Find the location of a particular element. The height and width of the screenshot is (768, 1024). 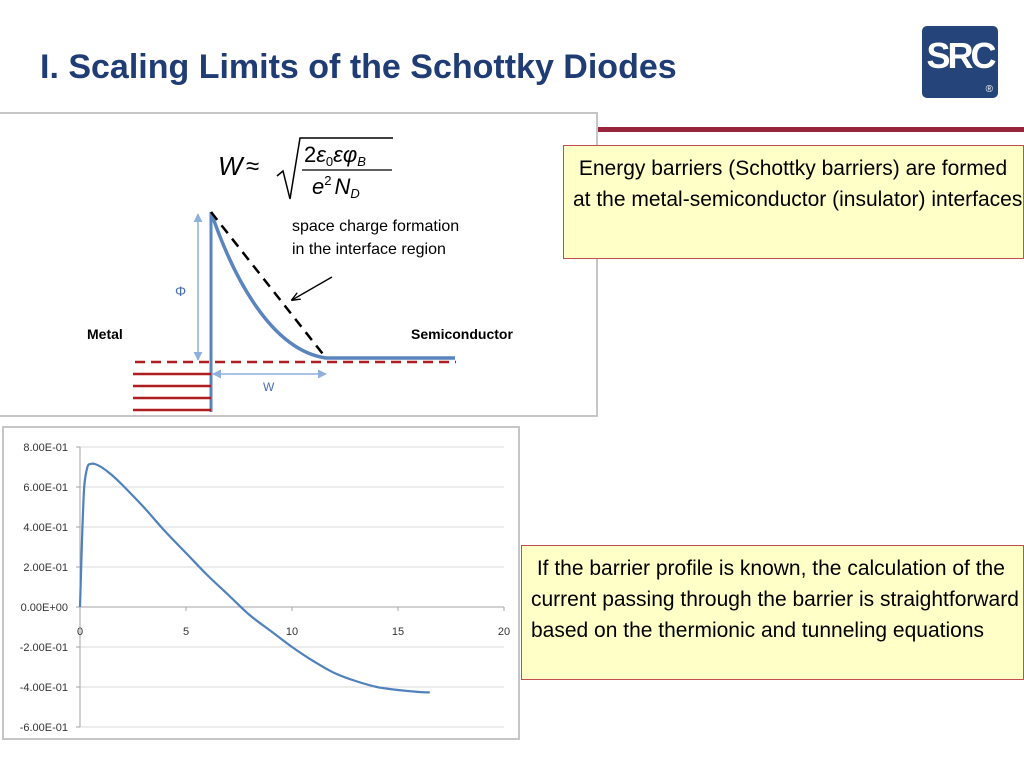

series-line is located at coordinates (254, 578).